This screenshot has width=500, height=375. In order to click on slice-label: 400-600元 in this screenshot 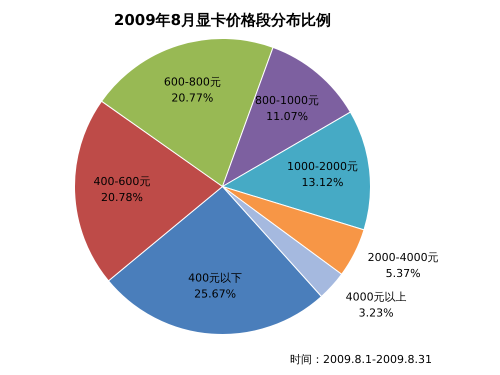, I will do `click(121, 181)`.